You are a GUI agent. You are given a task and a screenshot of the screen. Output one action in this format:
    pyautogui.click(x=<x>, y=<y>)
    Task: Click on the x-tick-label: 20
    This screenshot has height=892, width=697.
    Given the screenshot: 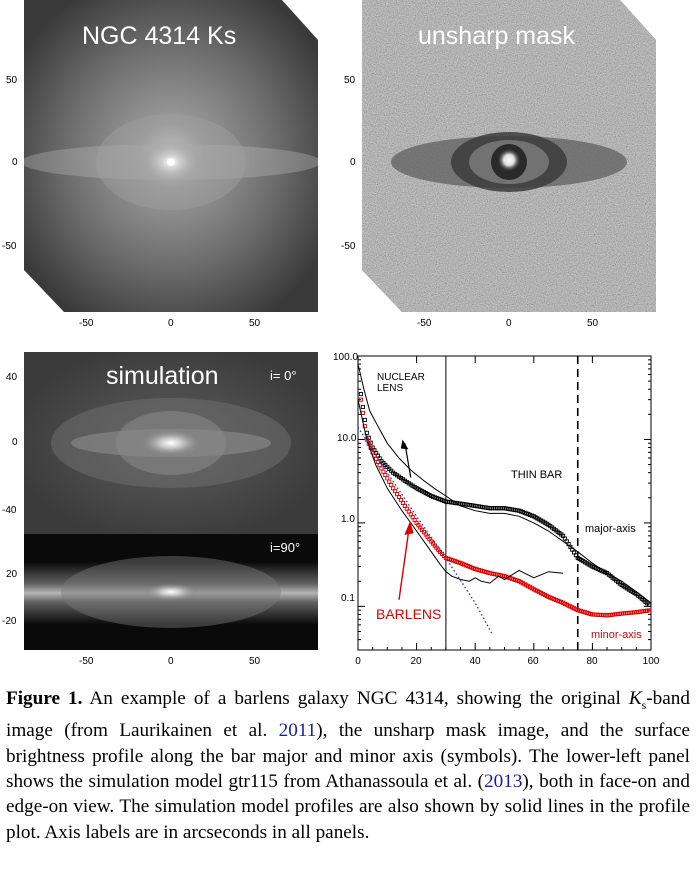 What is the action you would take?
    pyautogui.click(x=416, y=661)
    